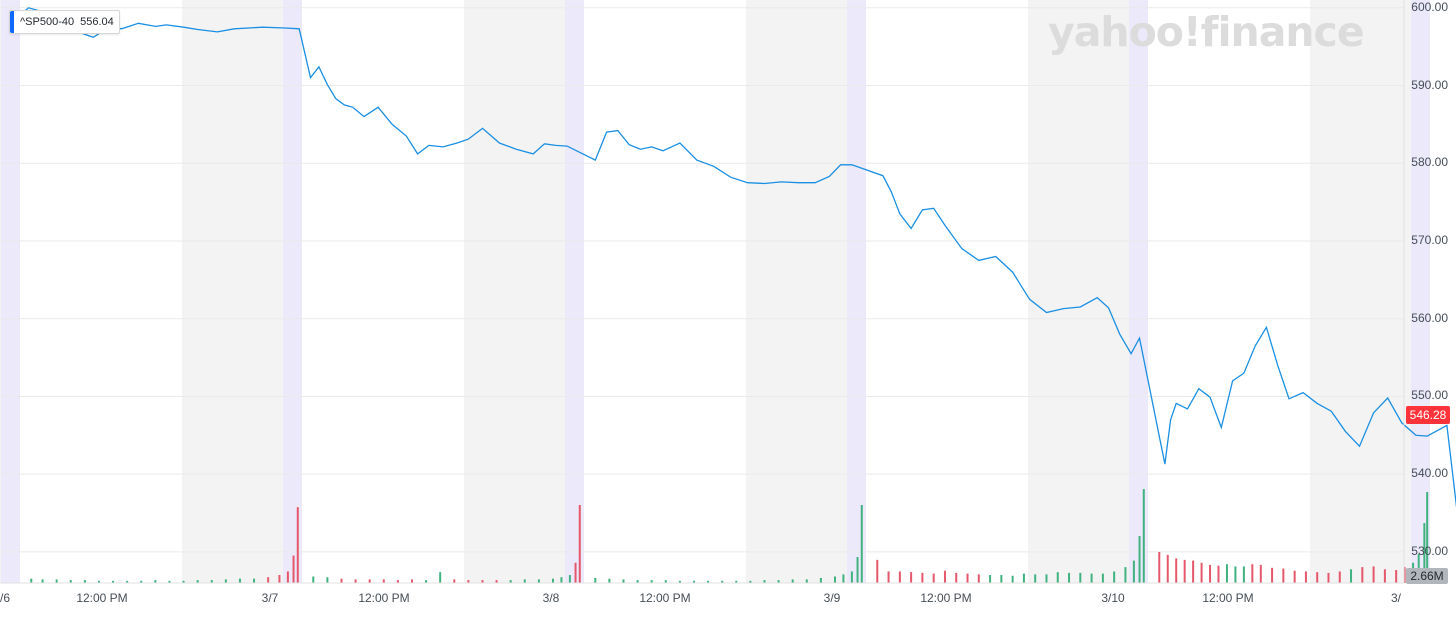 The width and height of the screenshot is (1456, 626). I want to click on volume-bars, so click(729, 536).